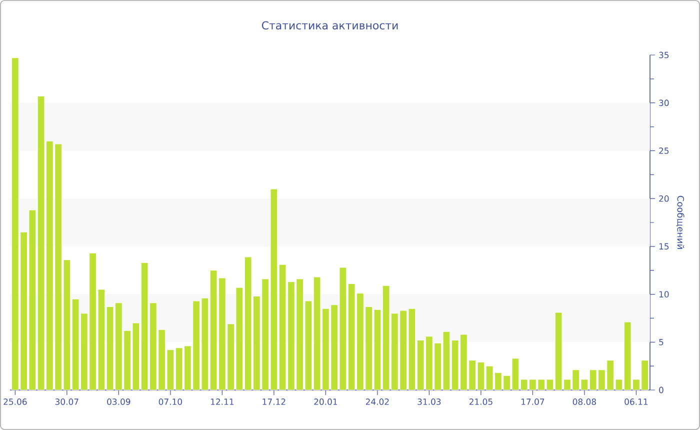 The width and height of the screenshot is (700, 430). I want to click on y-tick-label: 30, so click(664, 103).